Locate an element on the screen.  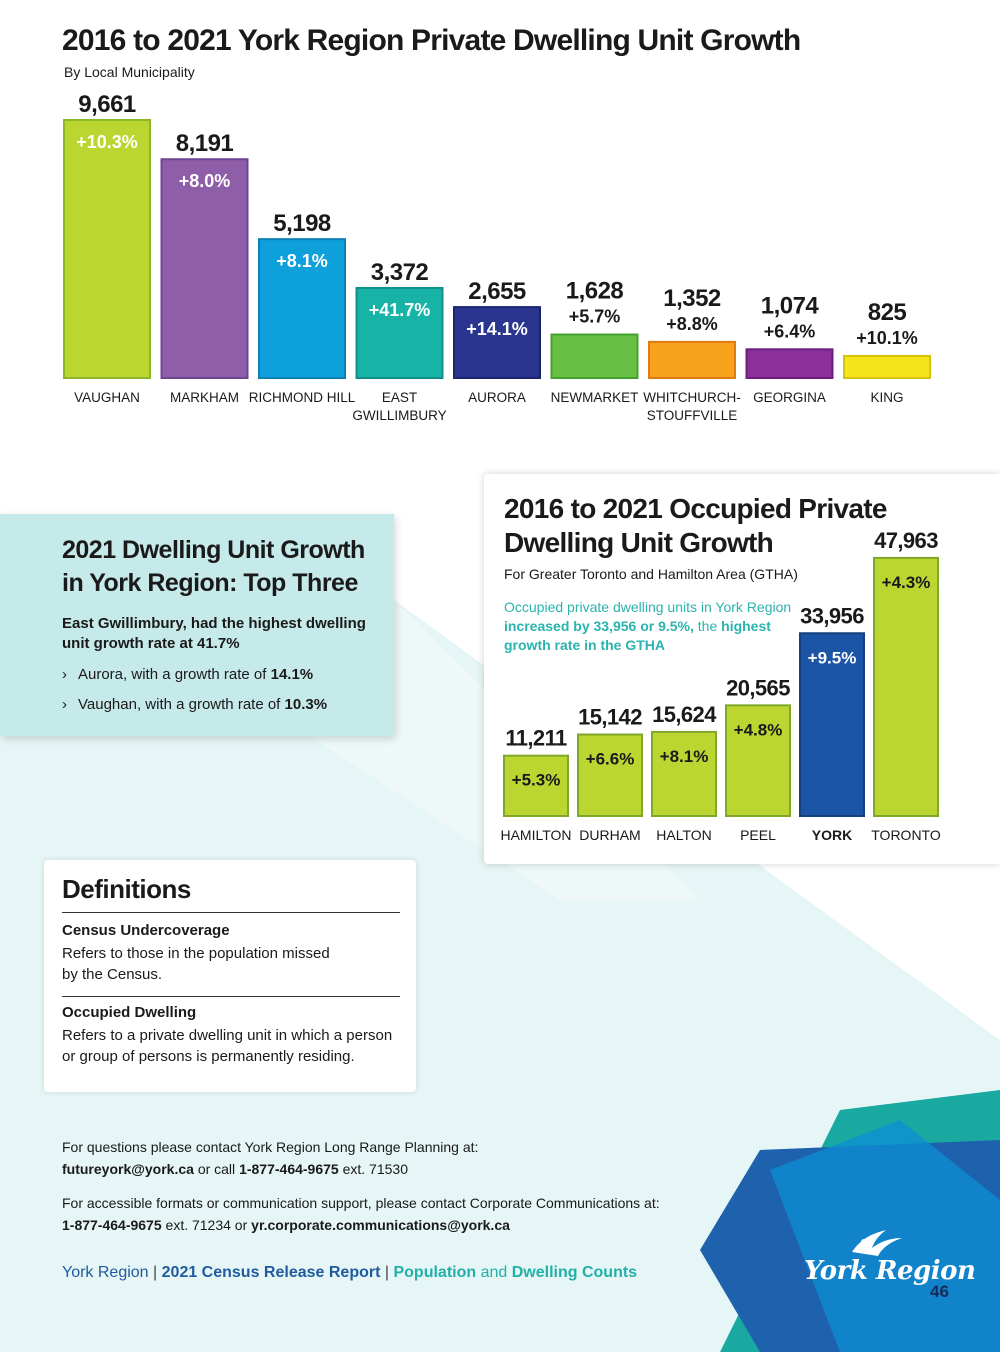
footer-part: 2021 Census Release Report is located at coordinates (271, 1272).